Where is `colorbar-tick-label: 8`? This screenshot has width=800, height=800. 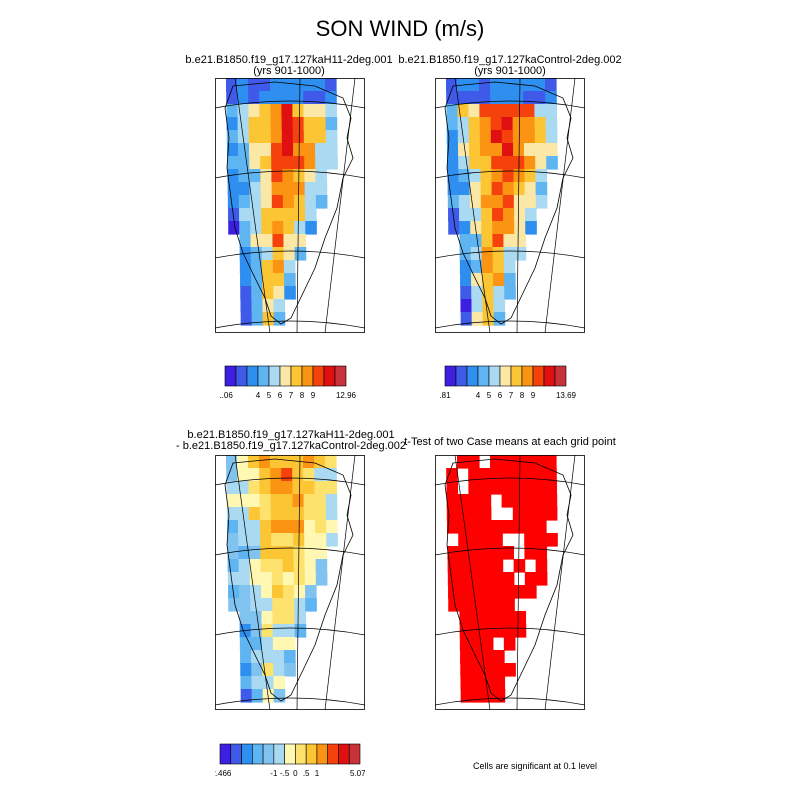 colorbar-tick-label: 8 is located at coordinates (522, 395).